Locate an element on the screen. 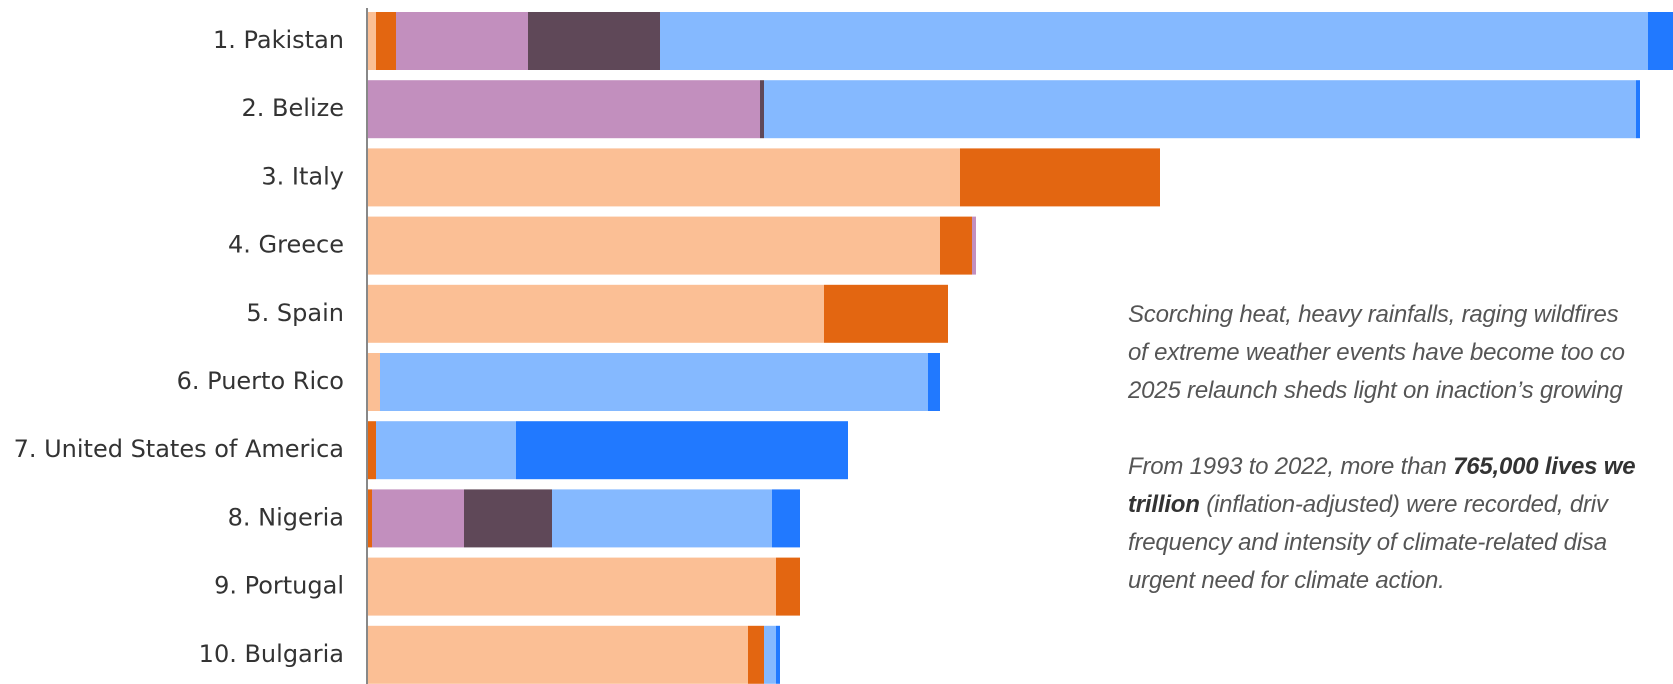 The image size is (1673, 684). annotation-p2-bold-lives: 765,000 lives we is located at coordinates (1544, 466).